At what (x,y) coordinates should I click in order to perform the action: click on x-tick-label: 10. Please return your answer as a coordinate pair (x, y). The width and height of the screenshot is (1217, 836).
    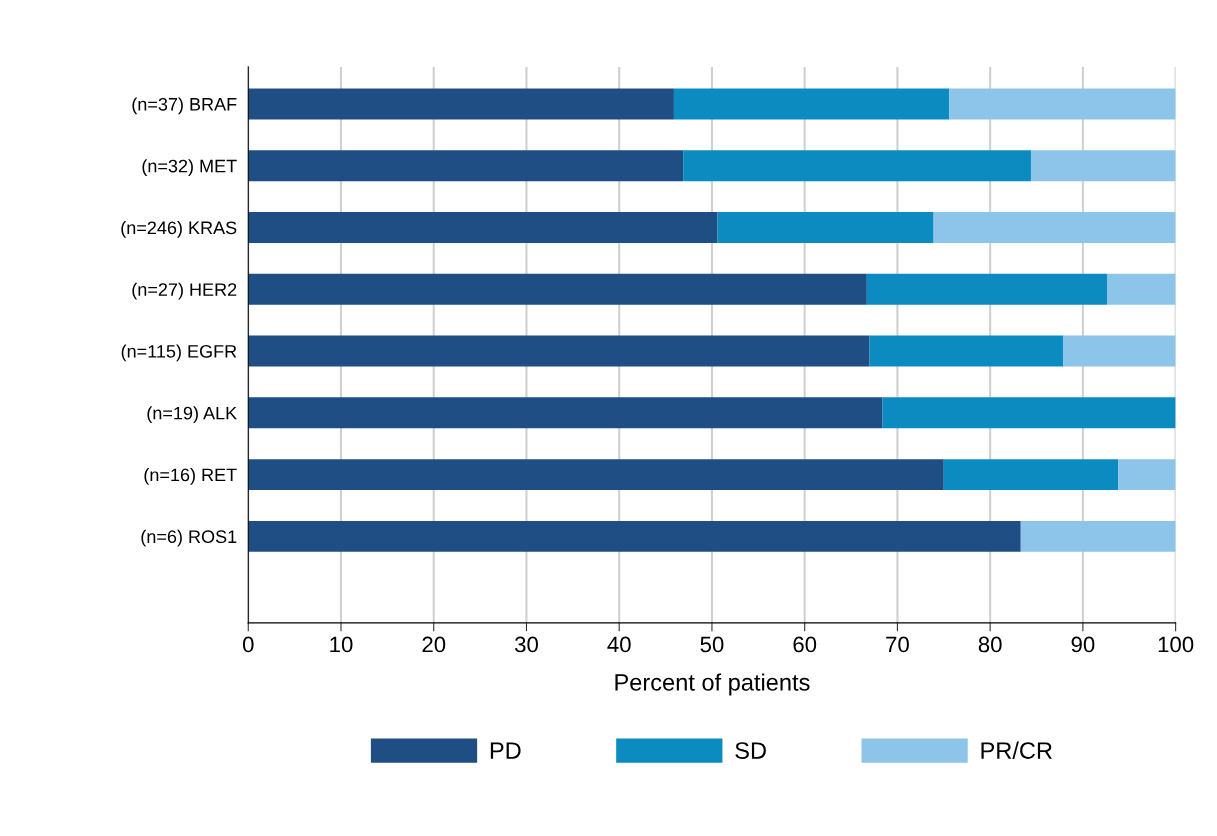
    Looking at the image, I should click on (341, 644).